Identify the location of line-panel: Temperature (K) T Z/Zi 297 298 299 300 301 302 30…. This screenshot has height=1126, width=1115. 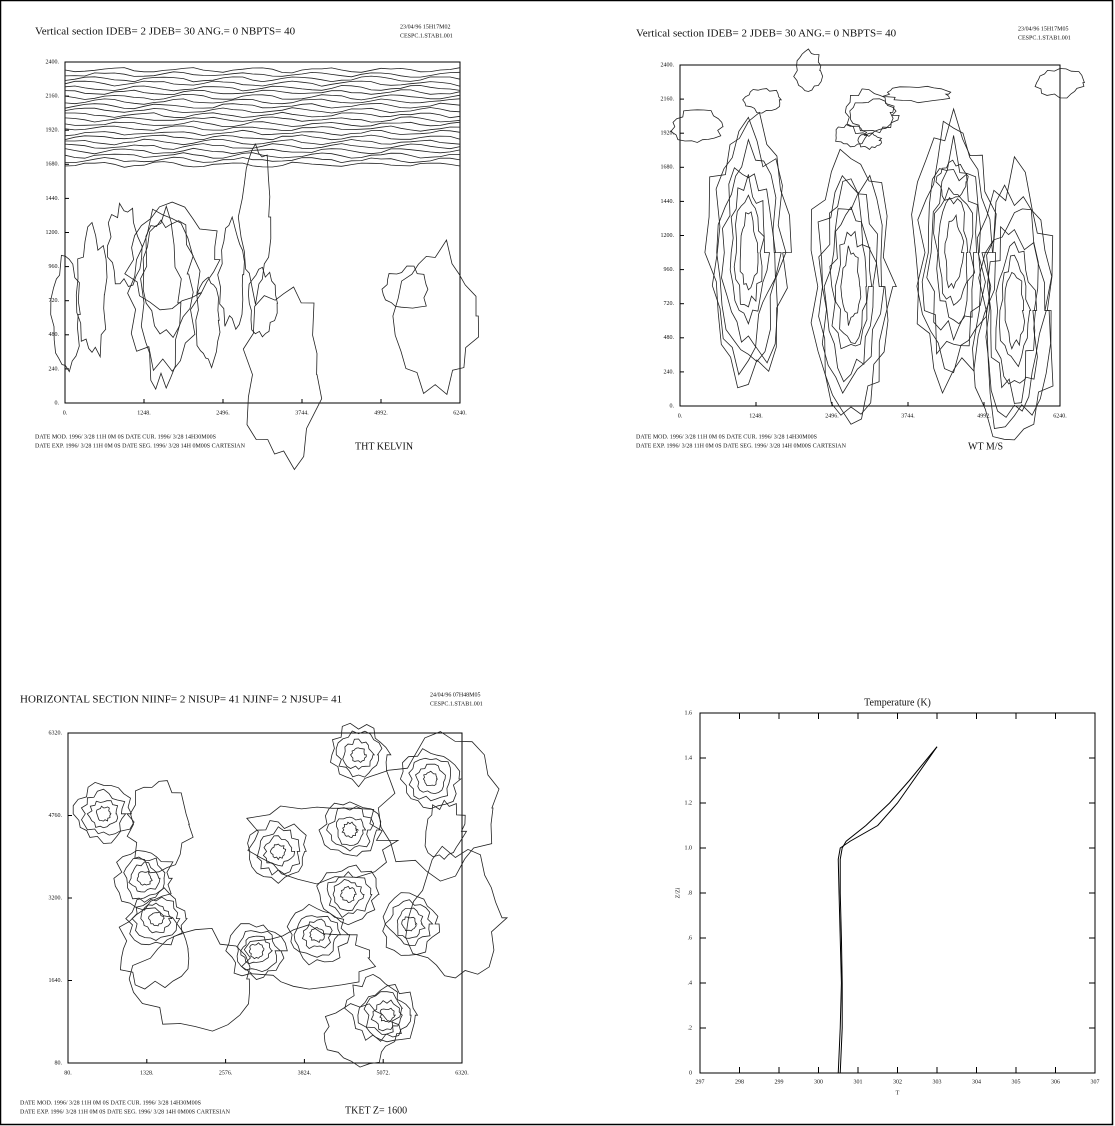
(887, 896).